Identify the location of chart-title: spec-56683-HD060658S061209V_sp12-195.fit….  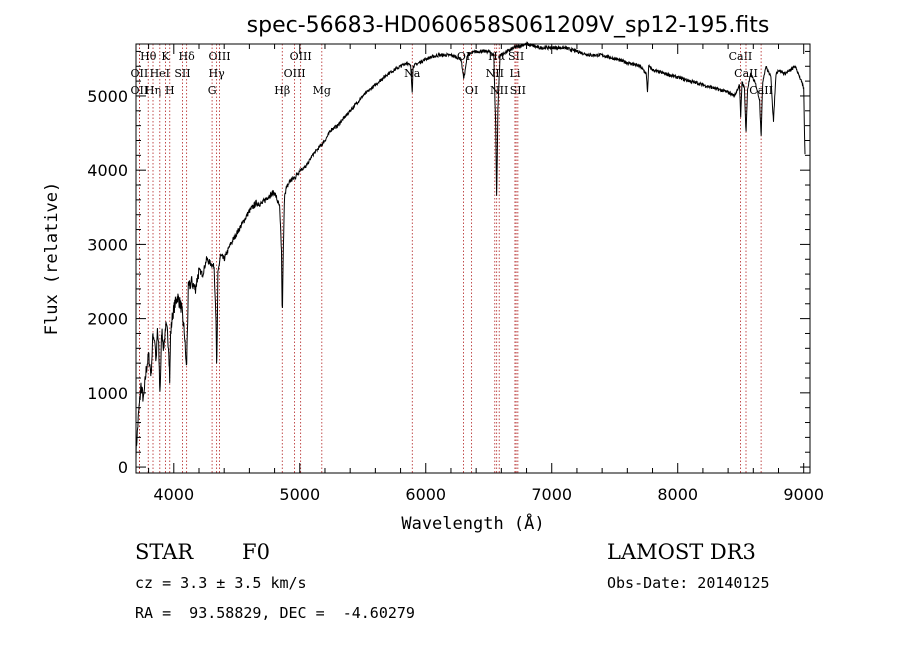
(508, 25).